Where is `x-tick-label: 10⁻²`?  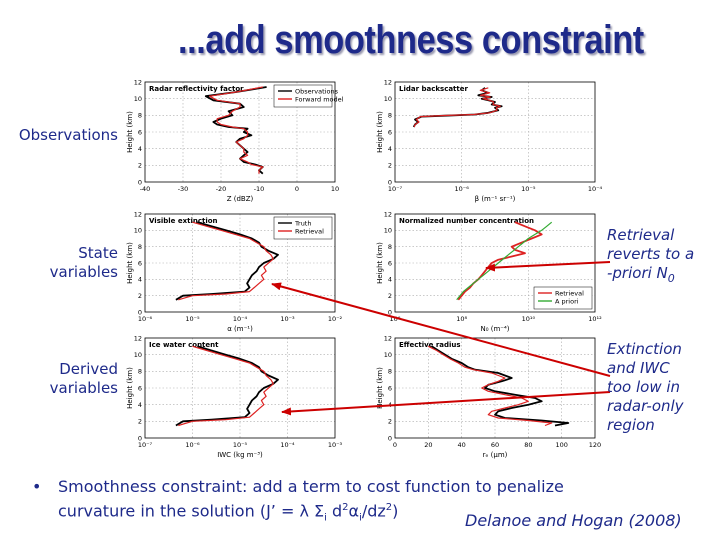 x-tick-label: 10⁻² is located at coordinates (335, 319).